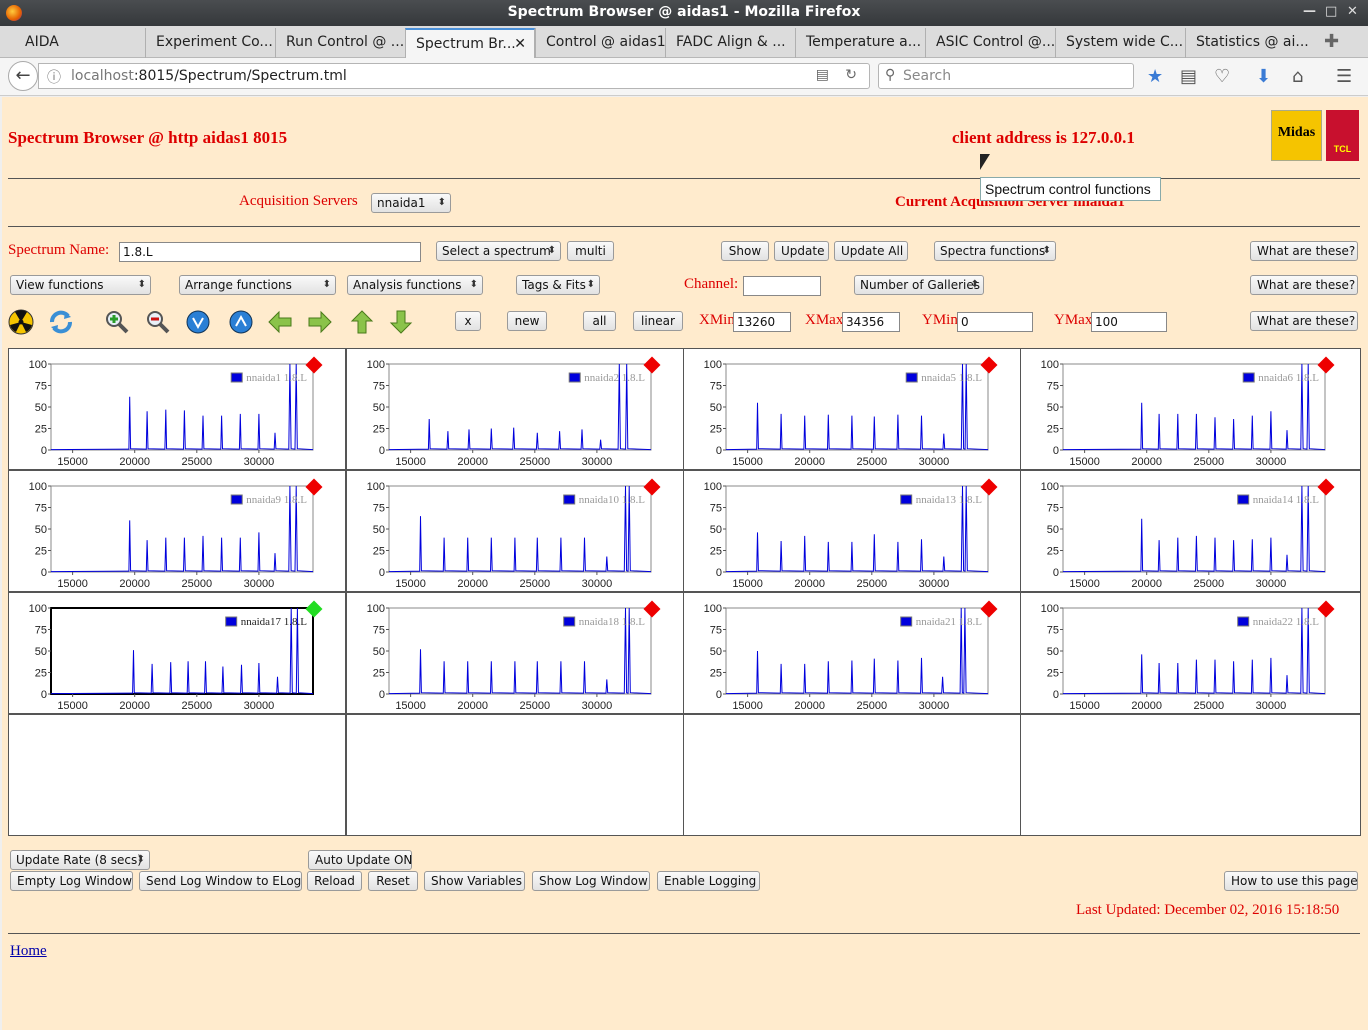 This screenshot has height=1030, width=1368. What do you see at coordinates (1304, 285) in the screenshot?
I see `what-are-these-button-2: What are these?` at bounding box center [1304, 285].